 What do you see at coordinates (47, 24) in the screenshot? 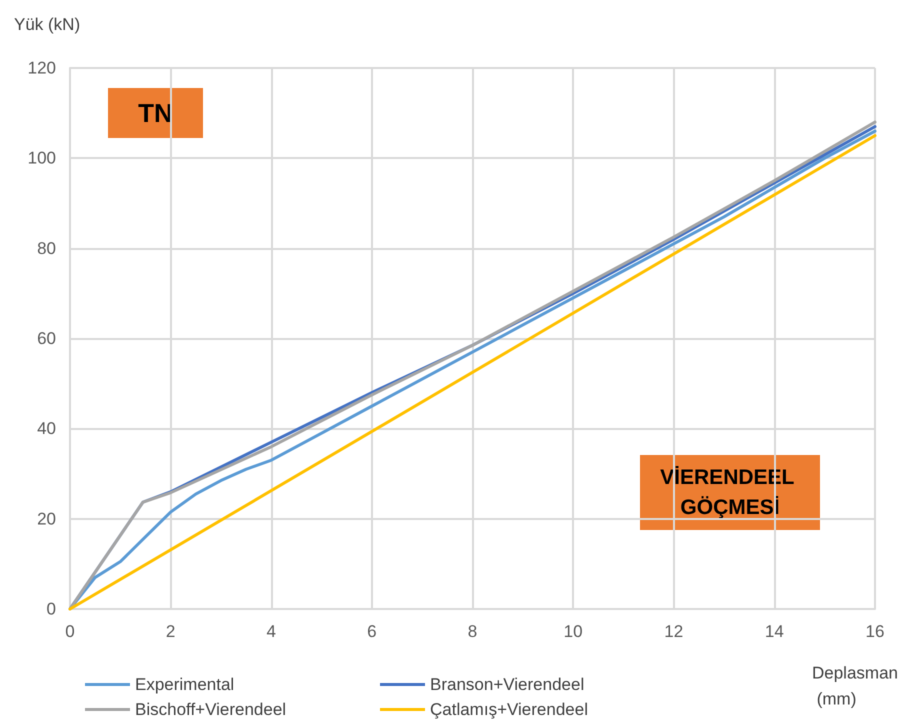
I see `y-axis-title: Yük (kN)` at bounding box center [47, 24].